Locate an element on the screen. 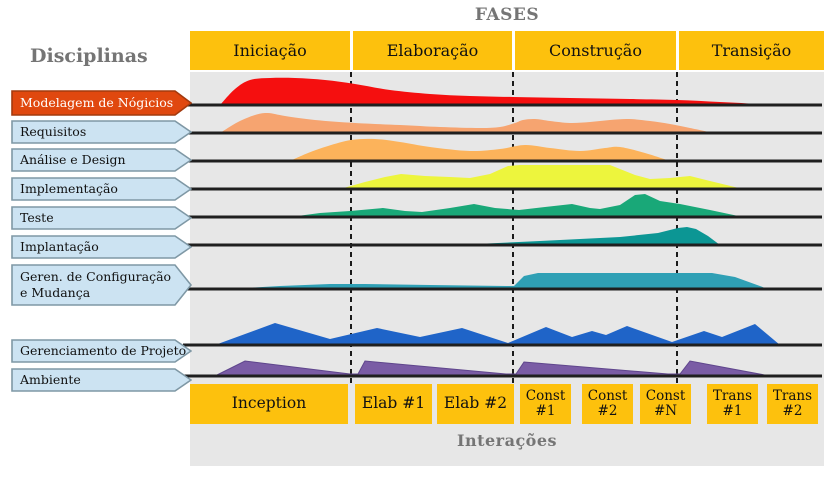 The image size is (824, 477). discipline-label-line: Implantação is located at coordinates (59, 247).